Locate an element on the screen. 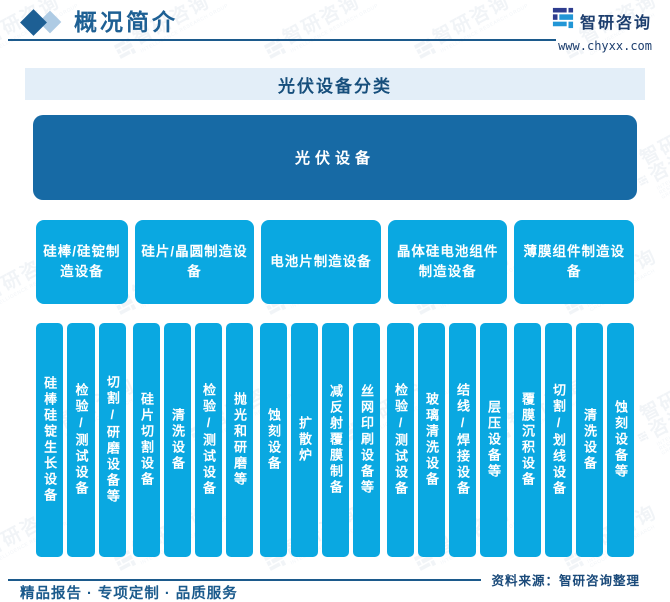  item-node: 蚀刻设备等 is located at coordinates (620, 440).